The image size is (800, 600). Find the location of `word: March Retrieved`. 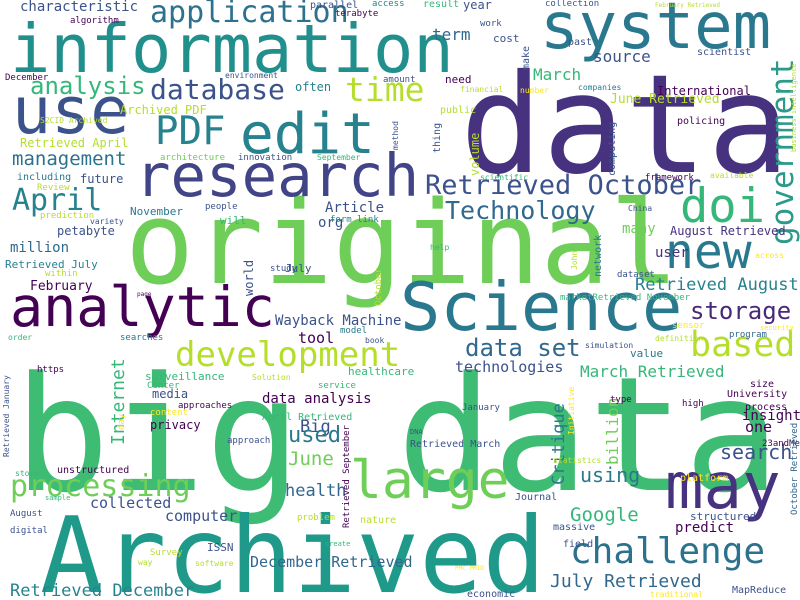

word: March Retrieved is located at coordinates (652, 371).